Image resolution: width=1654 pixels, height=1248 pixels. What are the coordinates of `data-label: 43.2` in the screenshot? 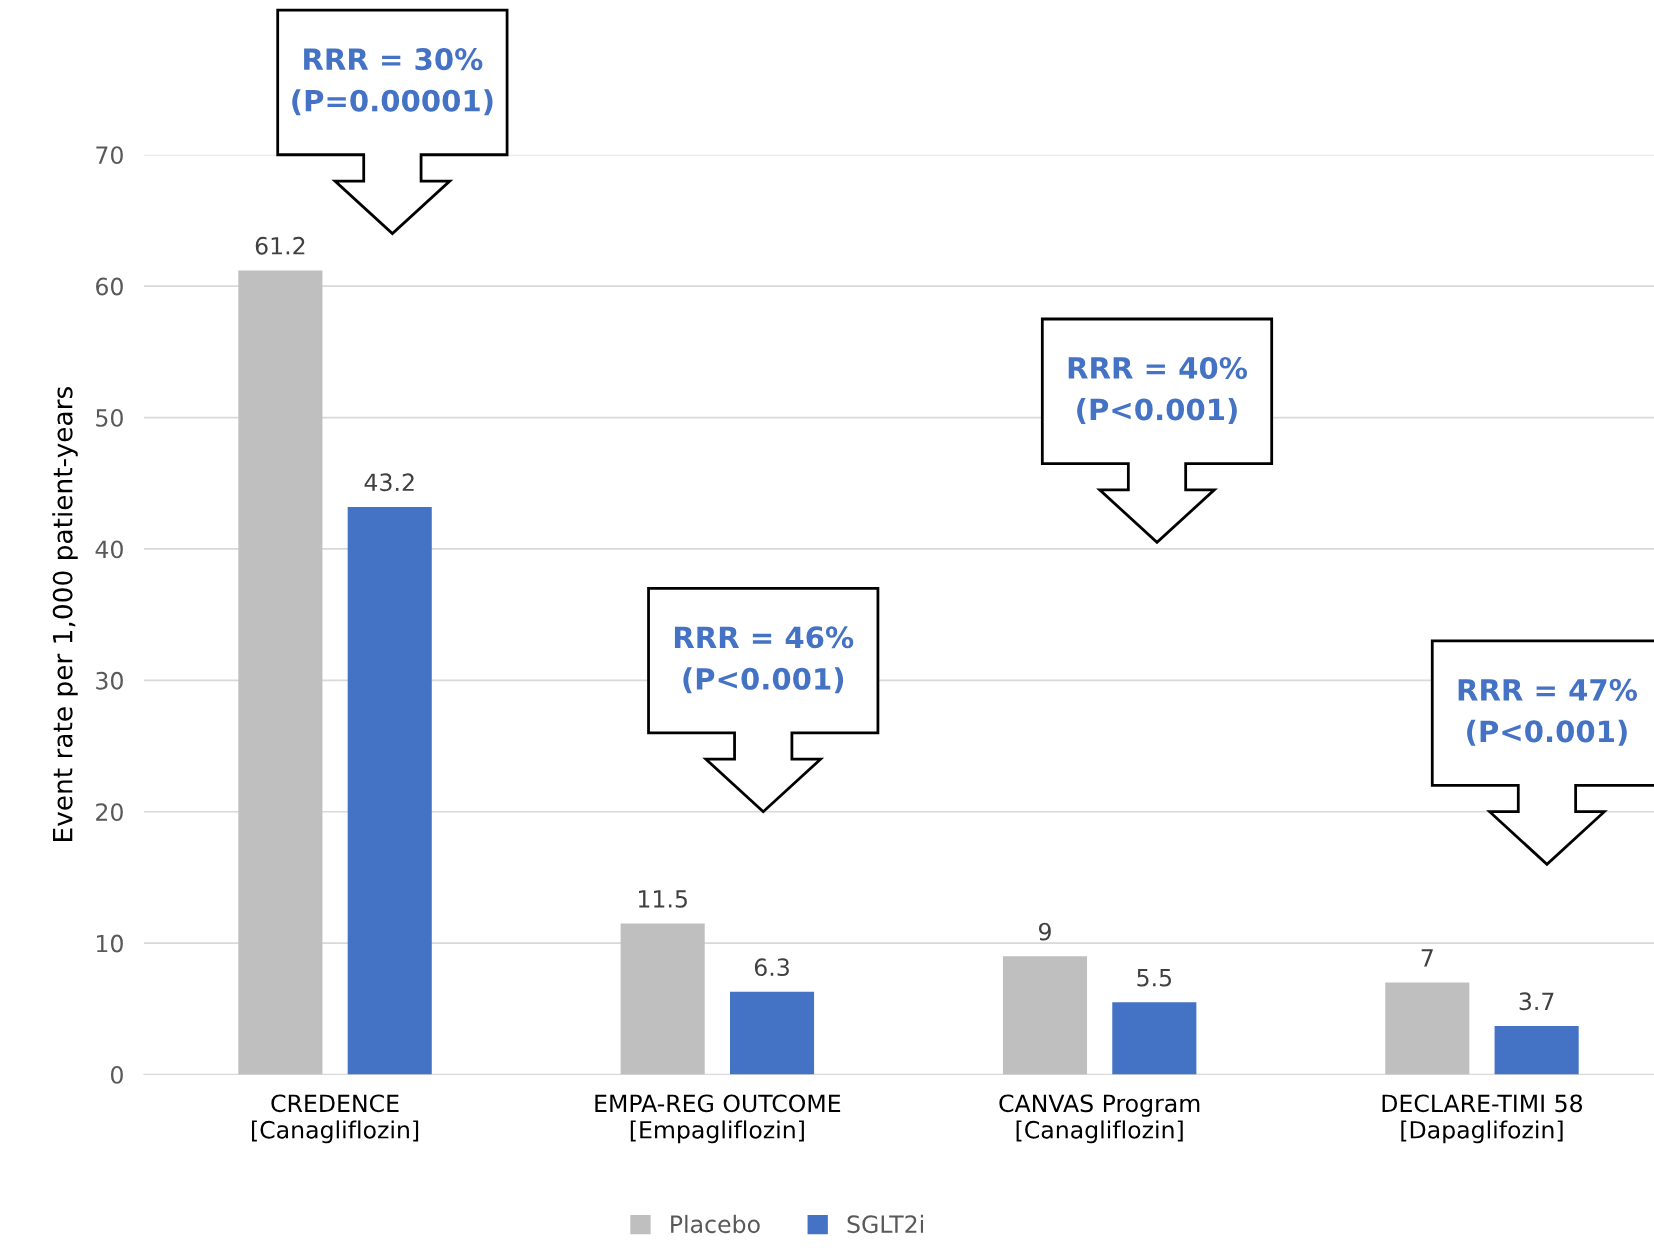 It's located at (389, 482).